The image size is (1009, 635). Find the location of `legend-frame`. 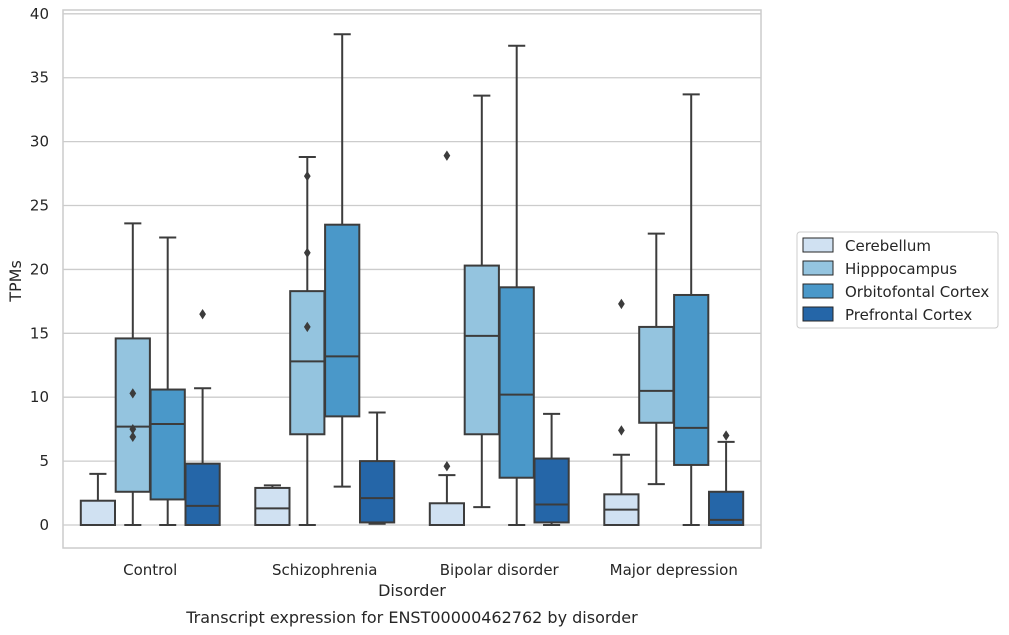

legend-frame is located at coordinates (897, 280).